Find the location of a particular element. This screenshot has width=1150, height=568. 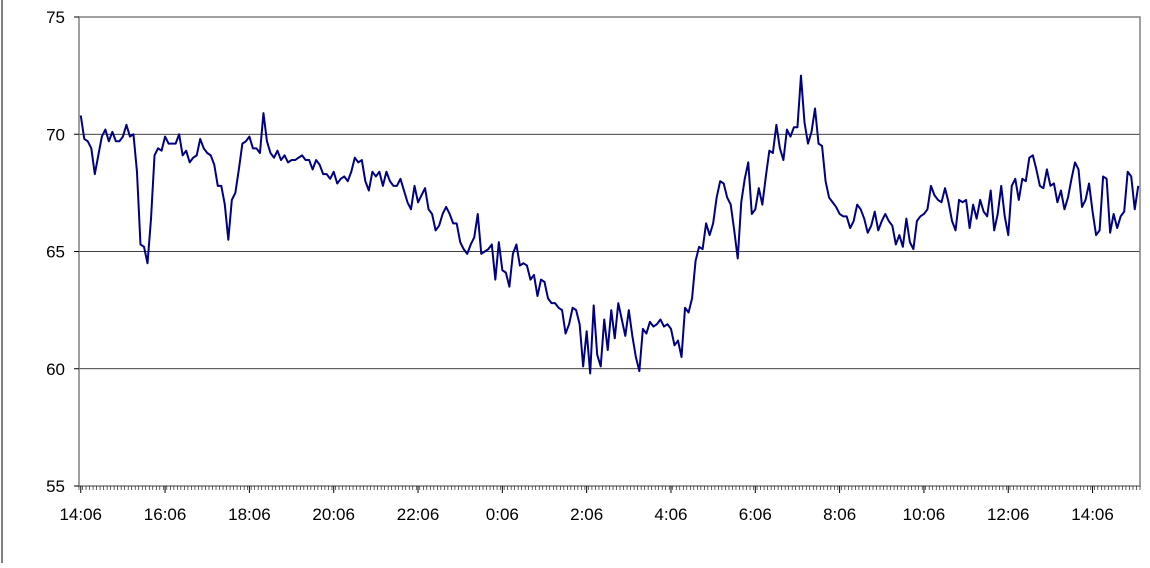

x-tick-label: 12:06 is located at coordinates (1008, 514).